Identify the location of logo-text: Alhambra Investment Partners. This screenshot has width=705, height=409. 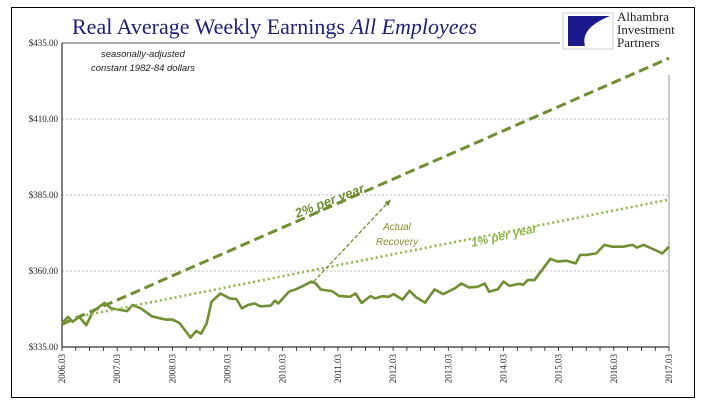
(646, 29).